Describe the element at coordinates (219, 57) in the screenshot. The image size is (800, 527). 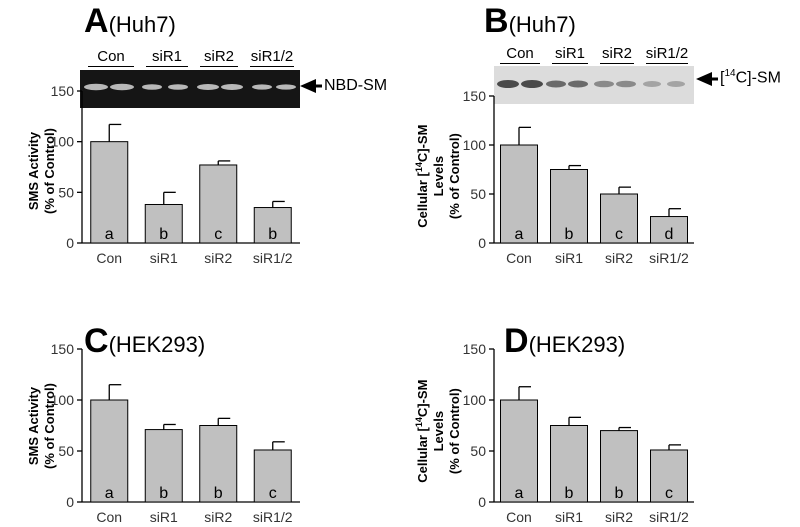
I see `blot-a-group-sir2: siR2` at that location.